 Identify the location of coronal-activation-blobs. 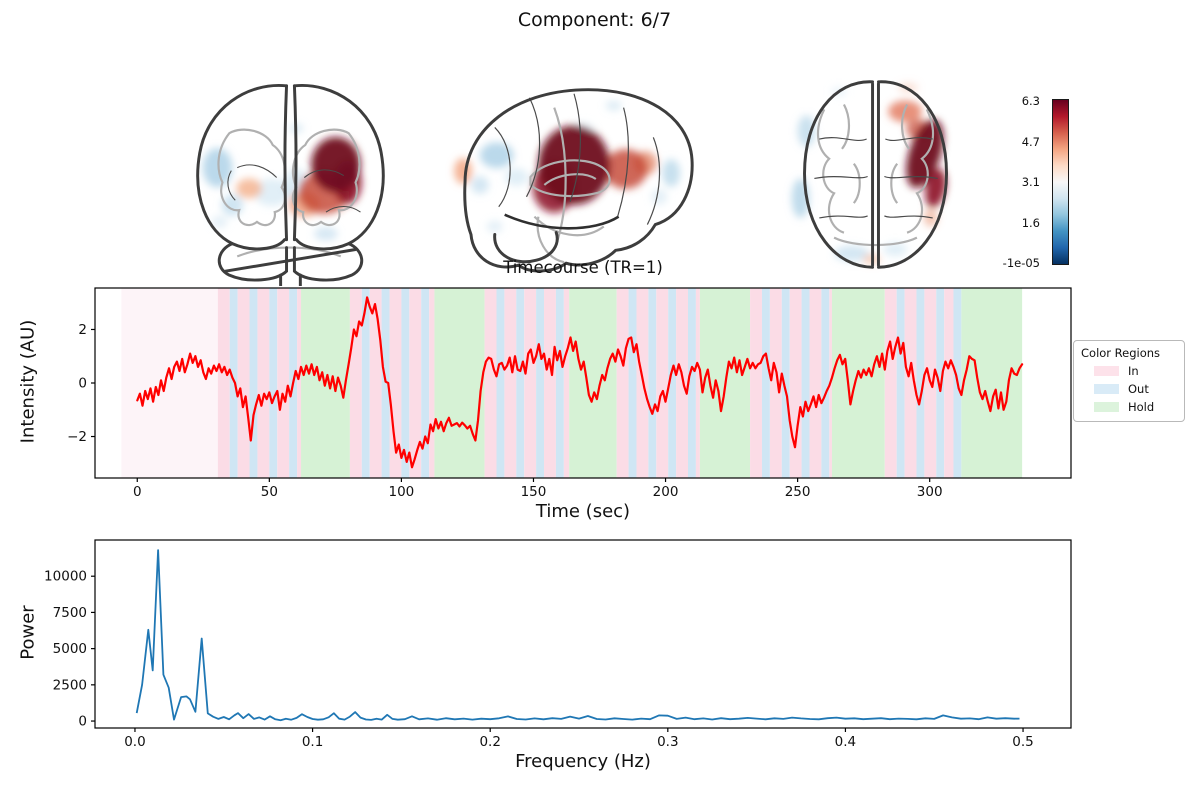
(282, 182).